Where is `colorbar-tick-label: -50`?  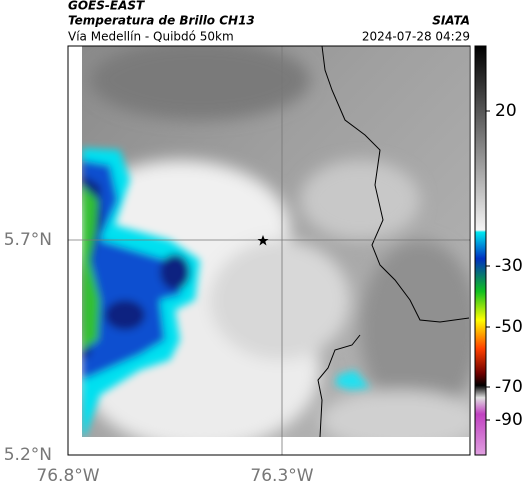 colorbar-tick-label: -50 is located at coordinates (509, 327).